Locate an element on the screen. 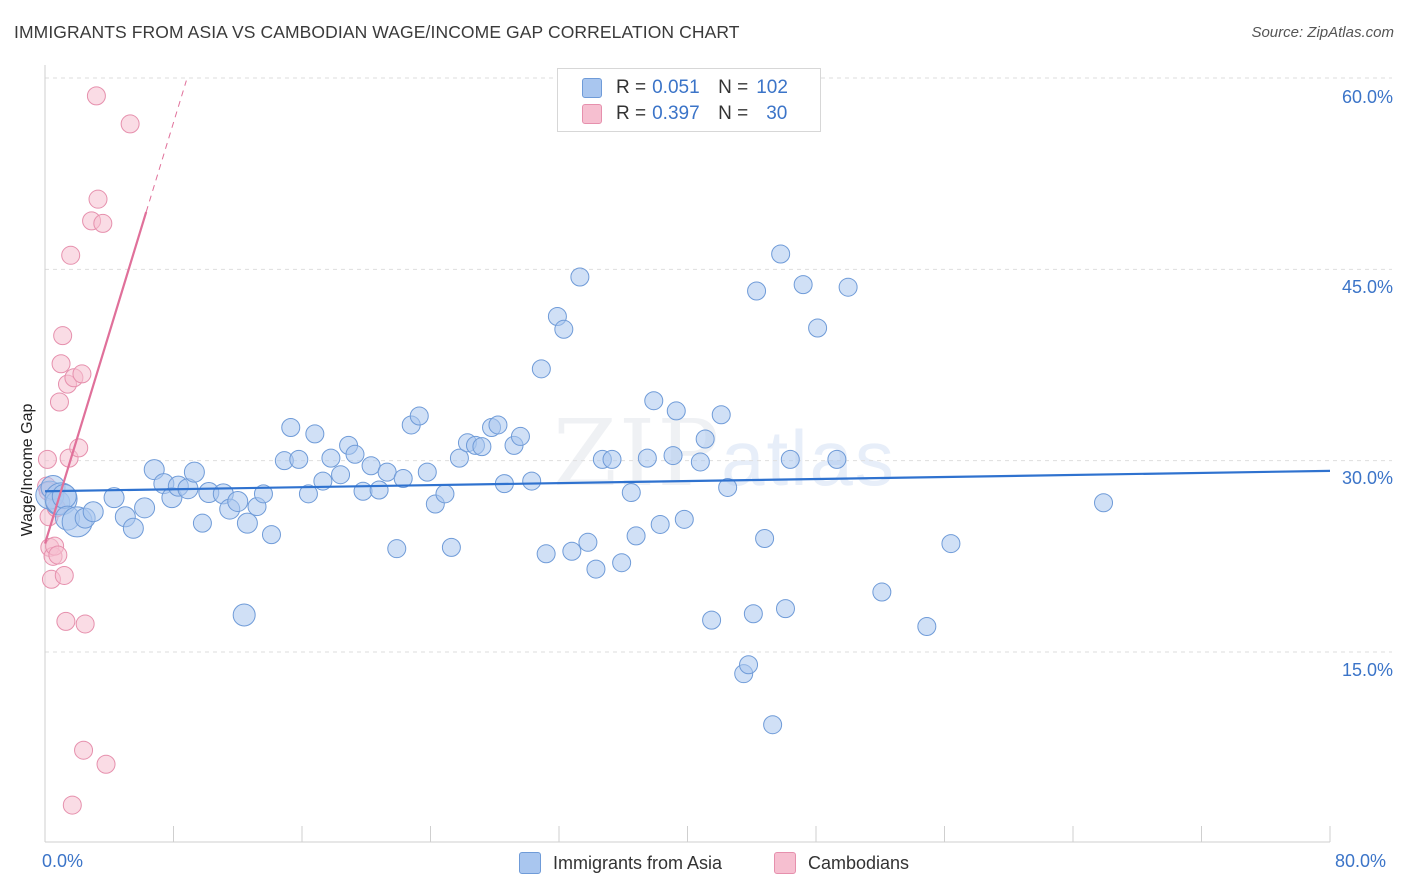 The image size is (1406, 892). y-tick-label-30: 30.0% is located at coordinates (1367, 478).